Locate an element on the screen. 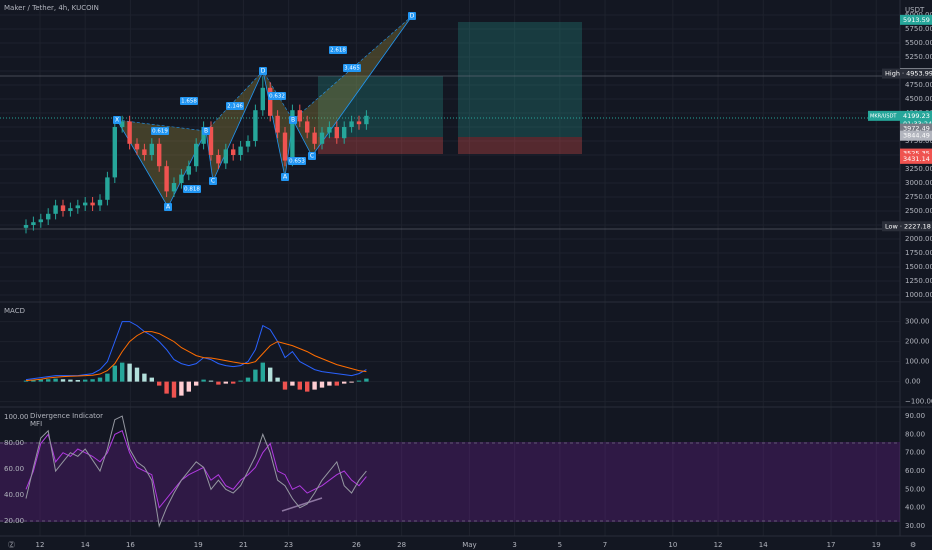 This screenshot has height=550, width=932. icon: ⚙ is located at coordinates (913, 545).